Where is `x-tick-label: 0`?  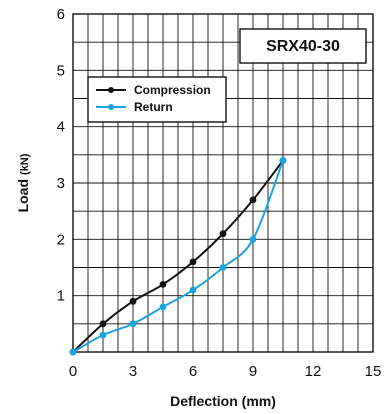 x-tick-label: 0 is located at coordinates (73, 371).